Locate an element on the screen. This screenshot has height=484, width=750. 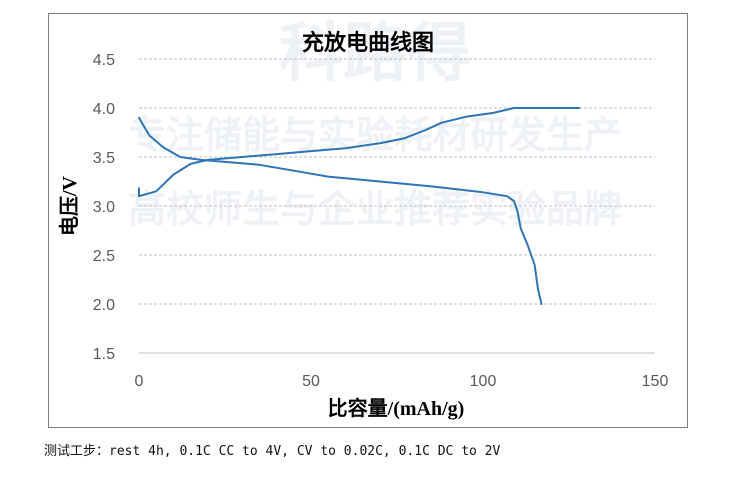
y-tick-label: 2.5 is located at coordinates (104, 256).